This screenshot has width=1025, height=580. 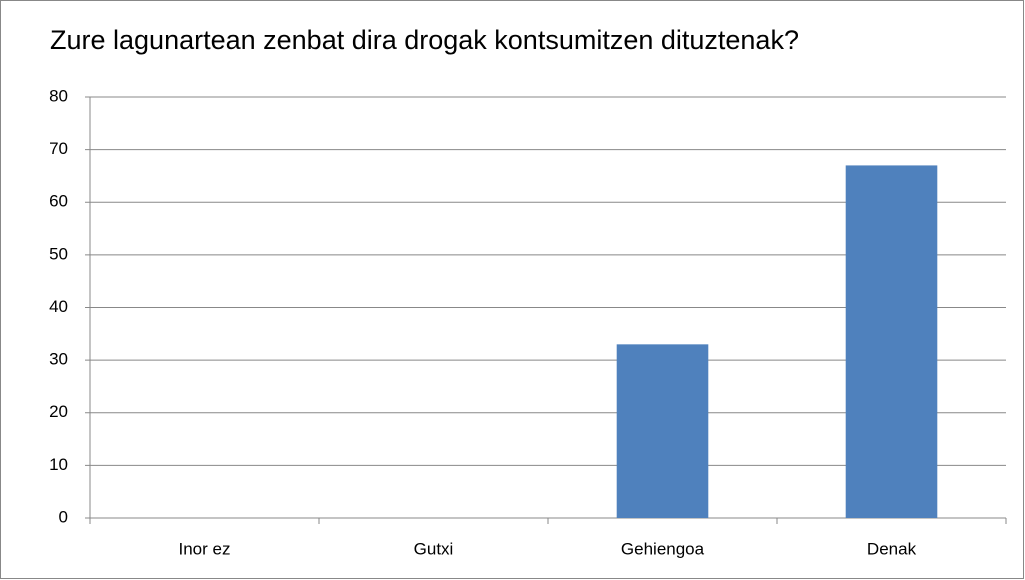 I want to click on x-tick-label: Inor ez, so click(x=205, y=548).